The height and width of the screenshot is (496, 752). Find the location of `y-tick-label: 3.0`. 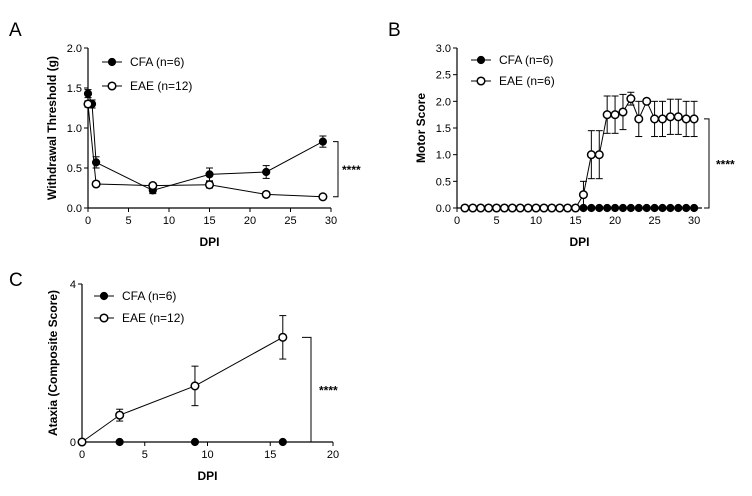

y-tick-label: 3.0 is located at coordinates (443, 49).